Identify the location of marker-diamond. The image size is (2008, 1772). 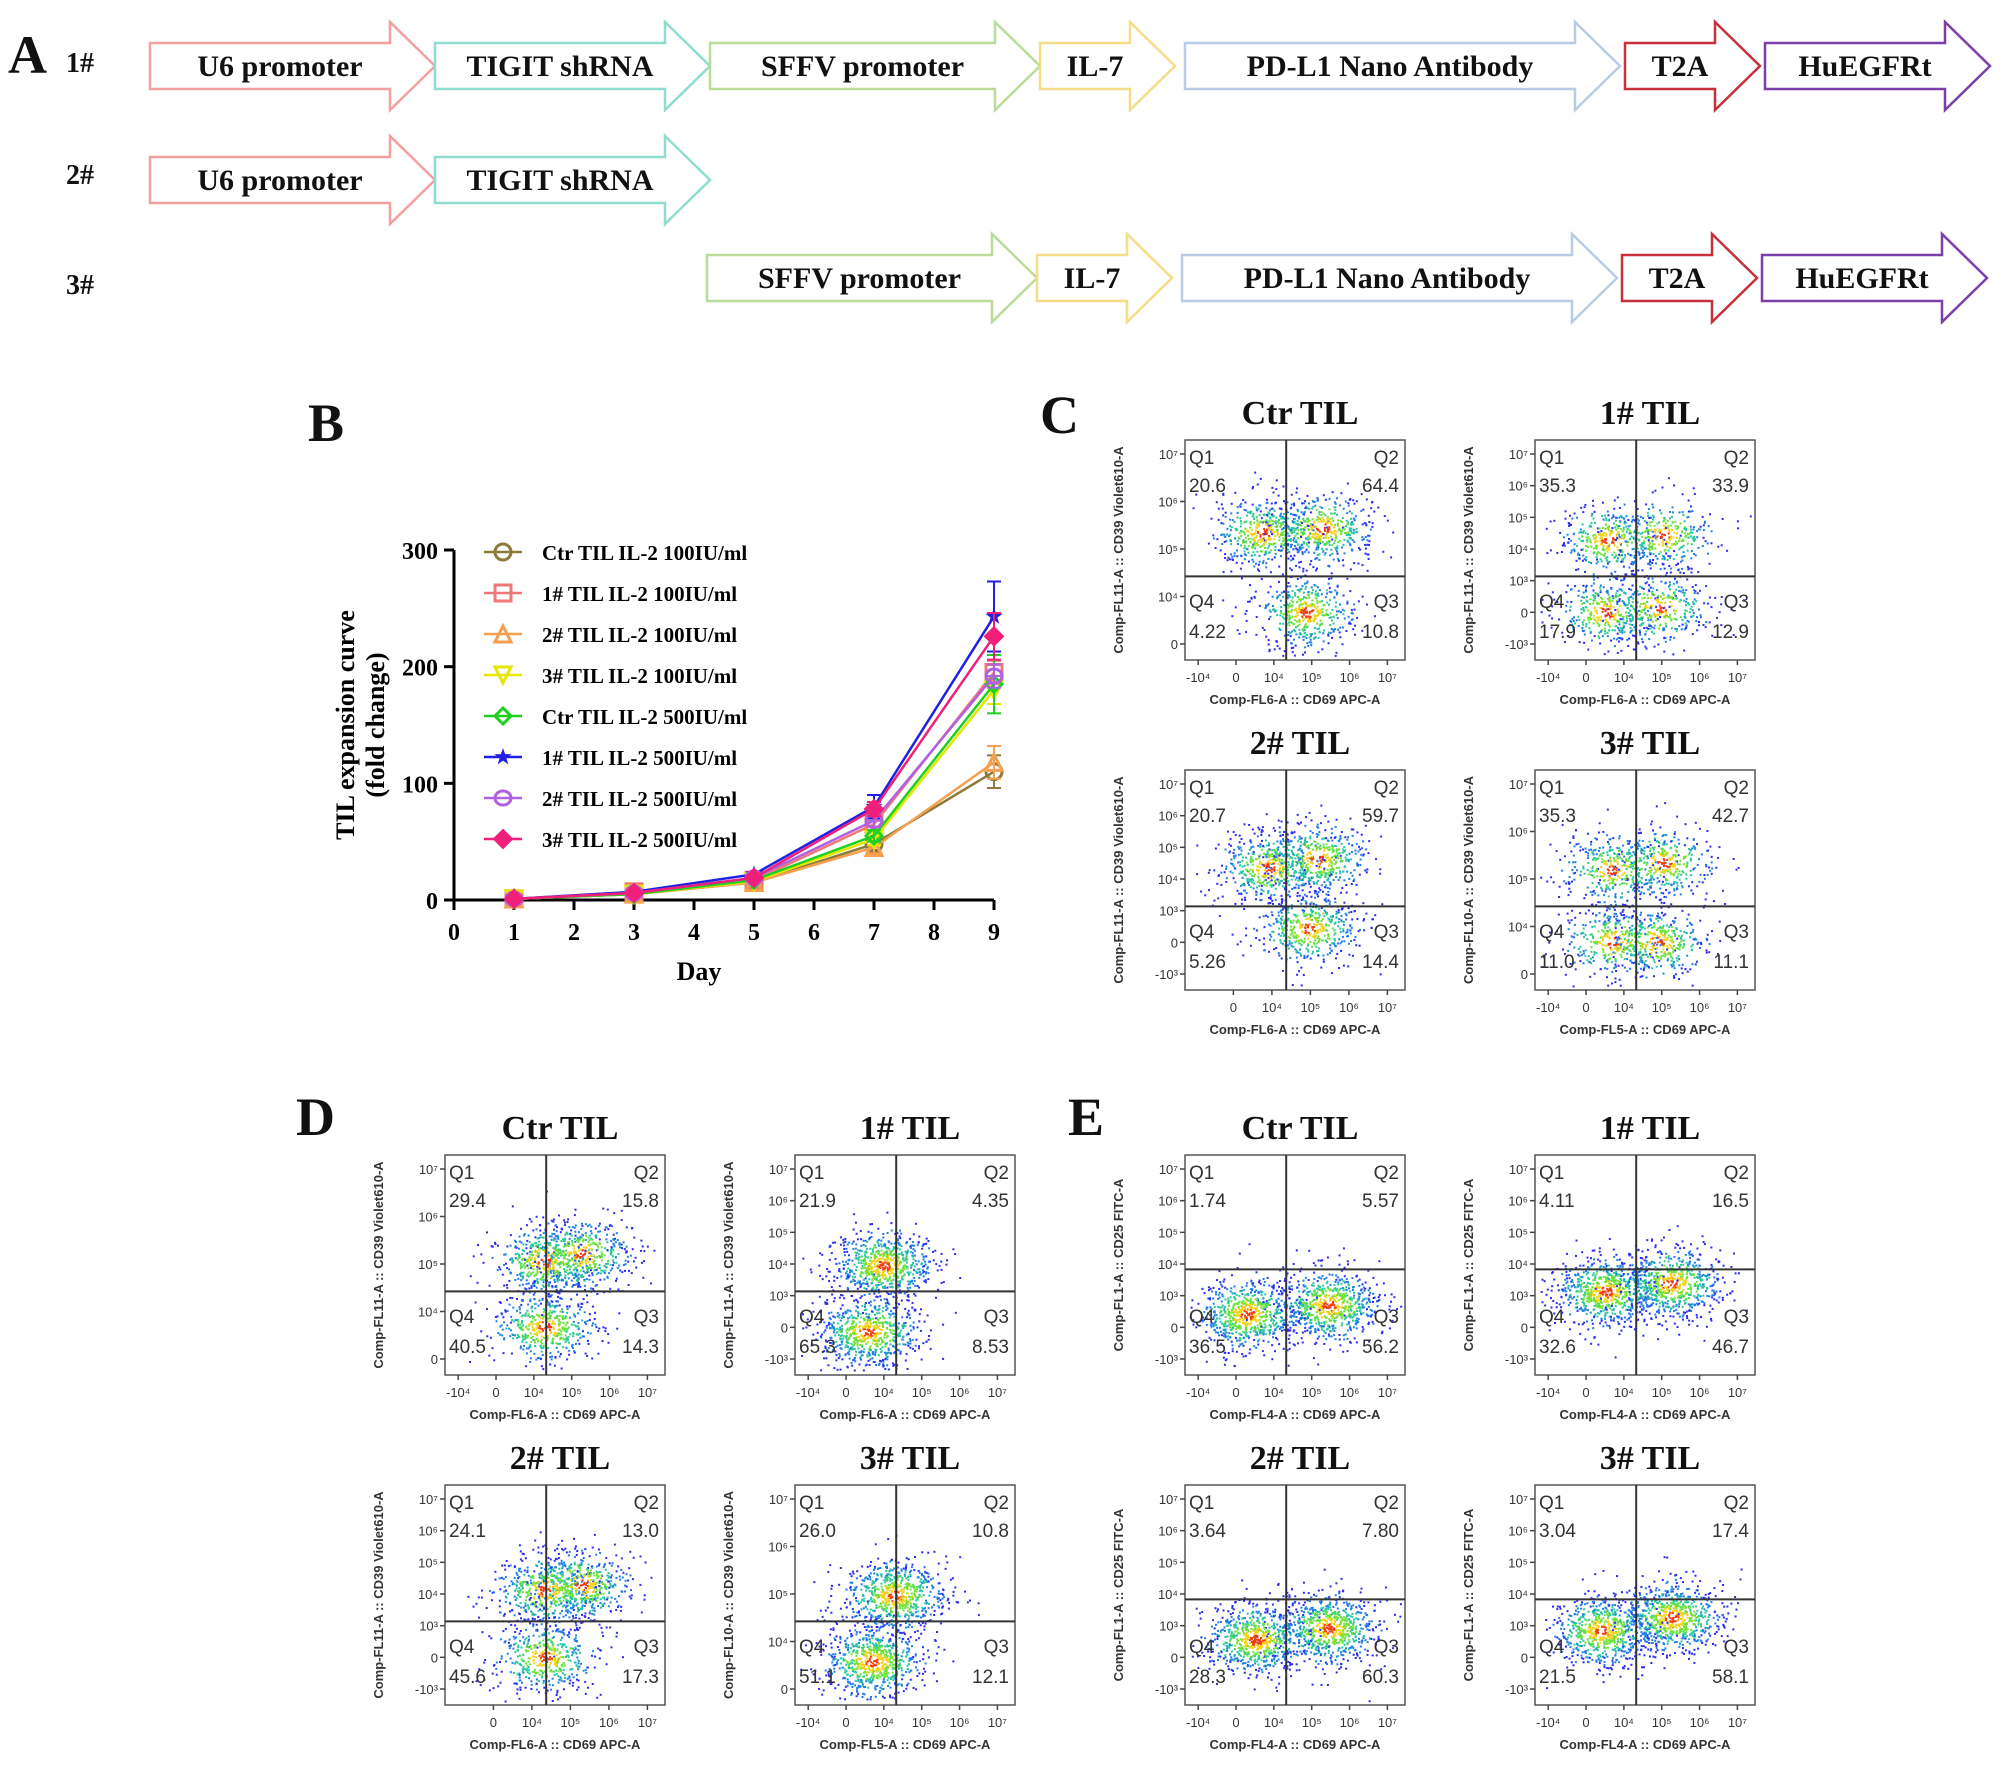
(503, 716).